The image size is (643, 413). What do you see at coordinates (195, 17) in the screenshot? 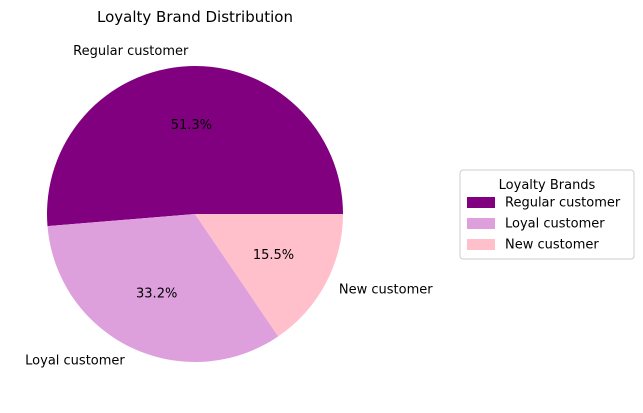
I see `chart-title: Loyalty Brand Distribution` at bounding box center [195, 17].